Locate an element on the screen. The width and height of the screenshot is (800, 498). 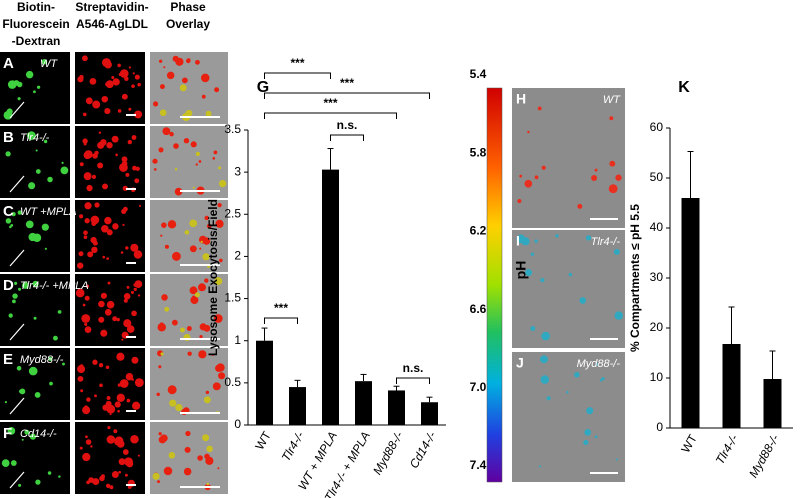
y-tick-label: 2 is located at coordinates (237, 256).